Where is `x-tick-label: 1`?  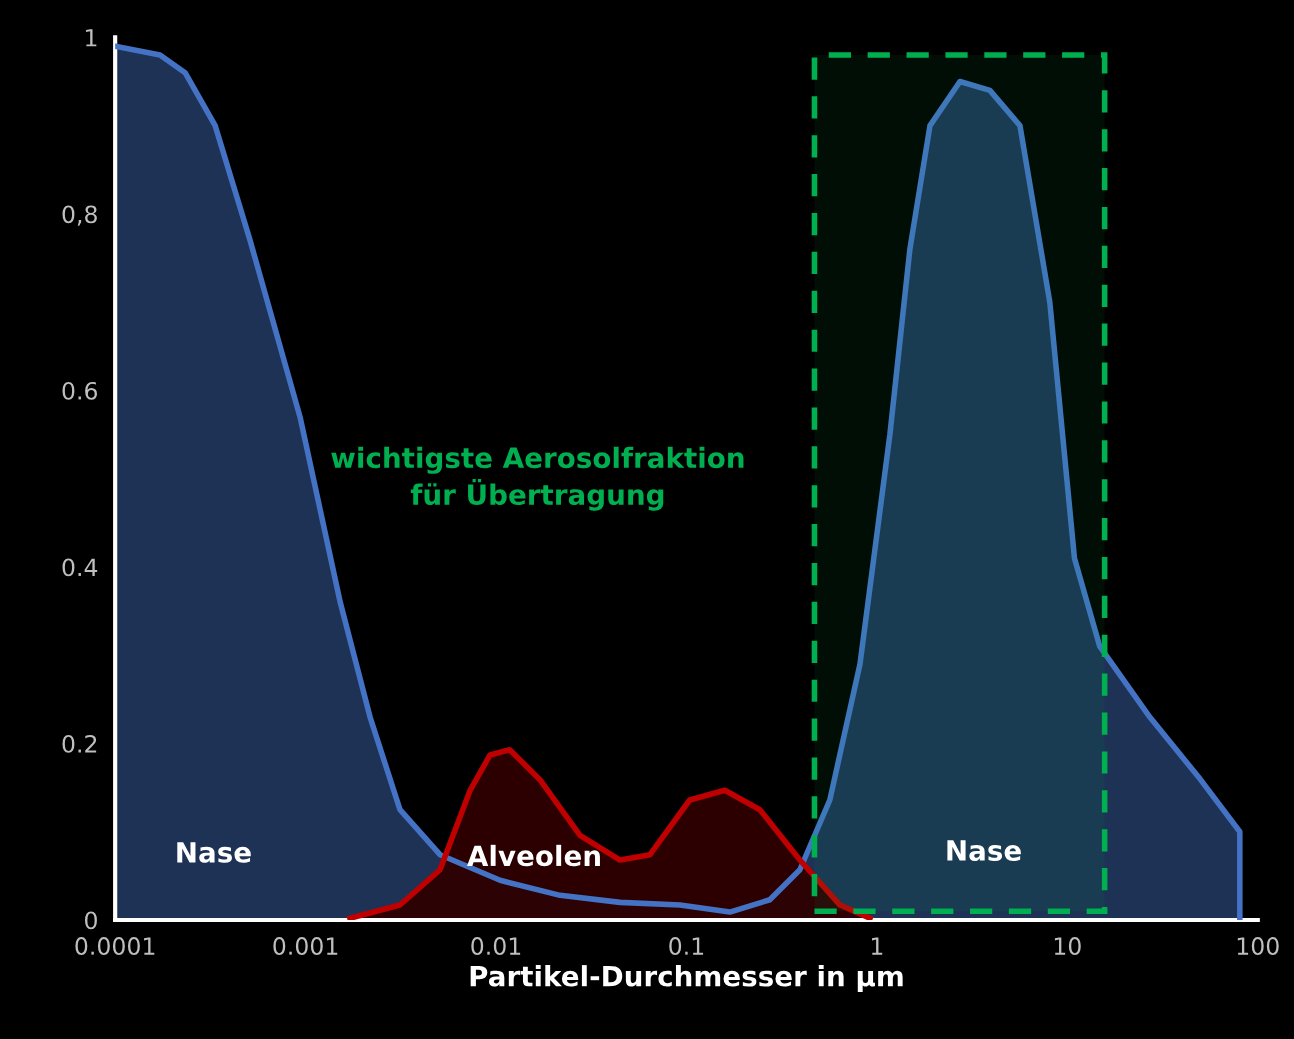 x-tick-label: 1 is located at coordinates (877, 946).